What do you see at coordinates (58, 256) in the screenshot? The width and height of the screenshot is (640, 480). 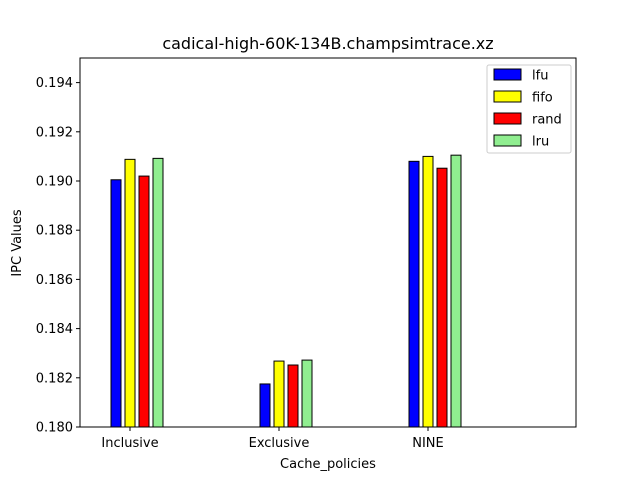 I see `y-axis: 0.180 0.182 0.184 0.186 0.188 0.190 0.192 0.194` at bounding box center [58, 256].